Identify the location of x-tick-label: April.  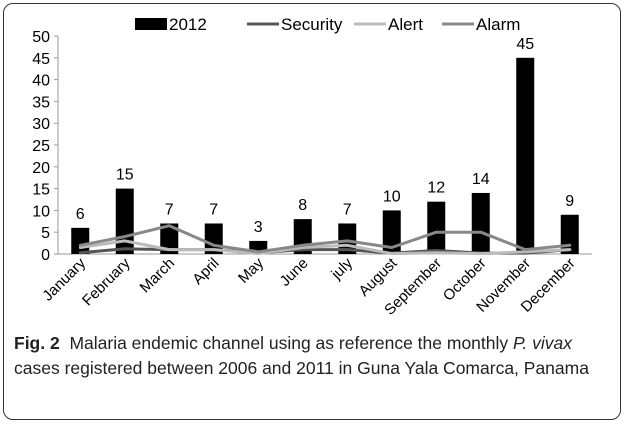
(205, 271).